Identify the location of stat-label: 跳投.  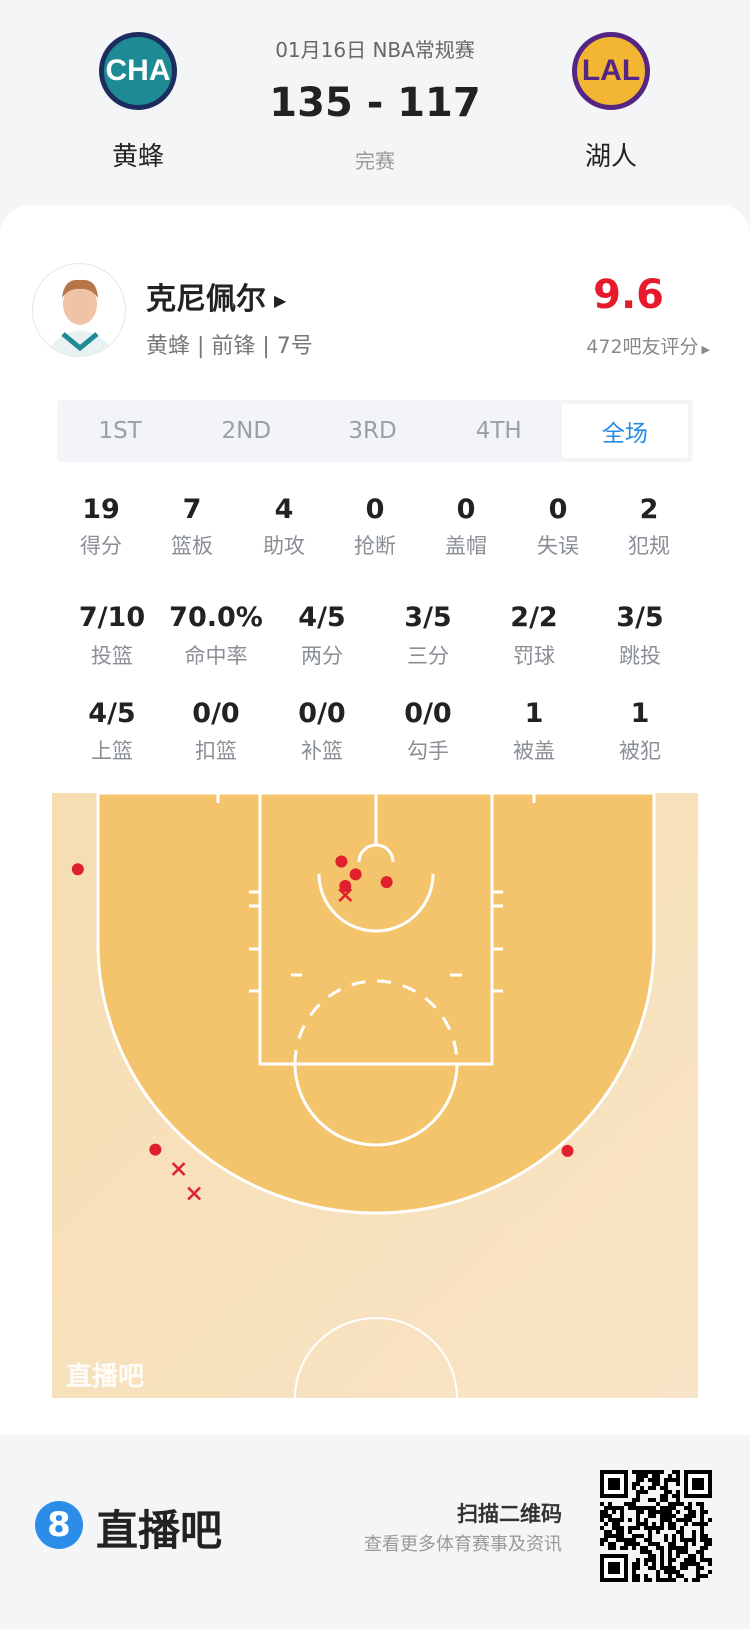
(640, 656).